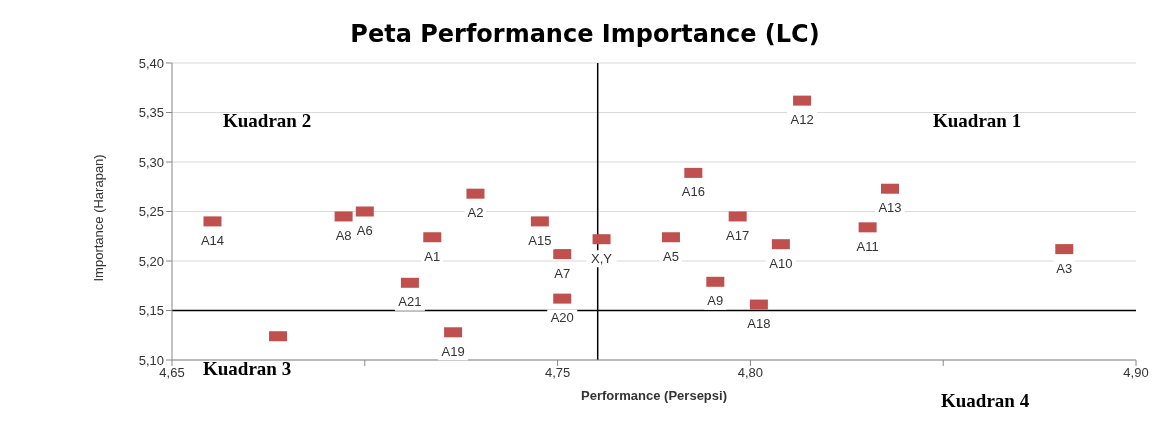  What do you see at coordinates (151, 113) in the screenshot?
I see `y-tick-label: 5,35` at bounding box center [151, 113].